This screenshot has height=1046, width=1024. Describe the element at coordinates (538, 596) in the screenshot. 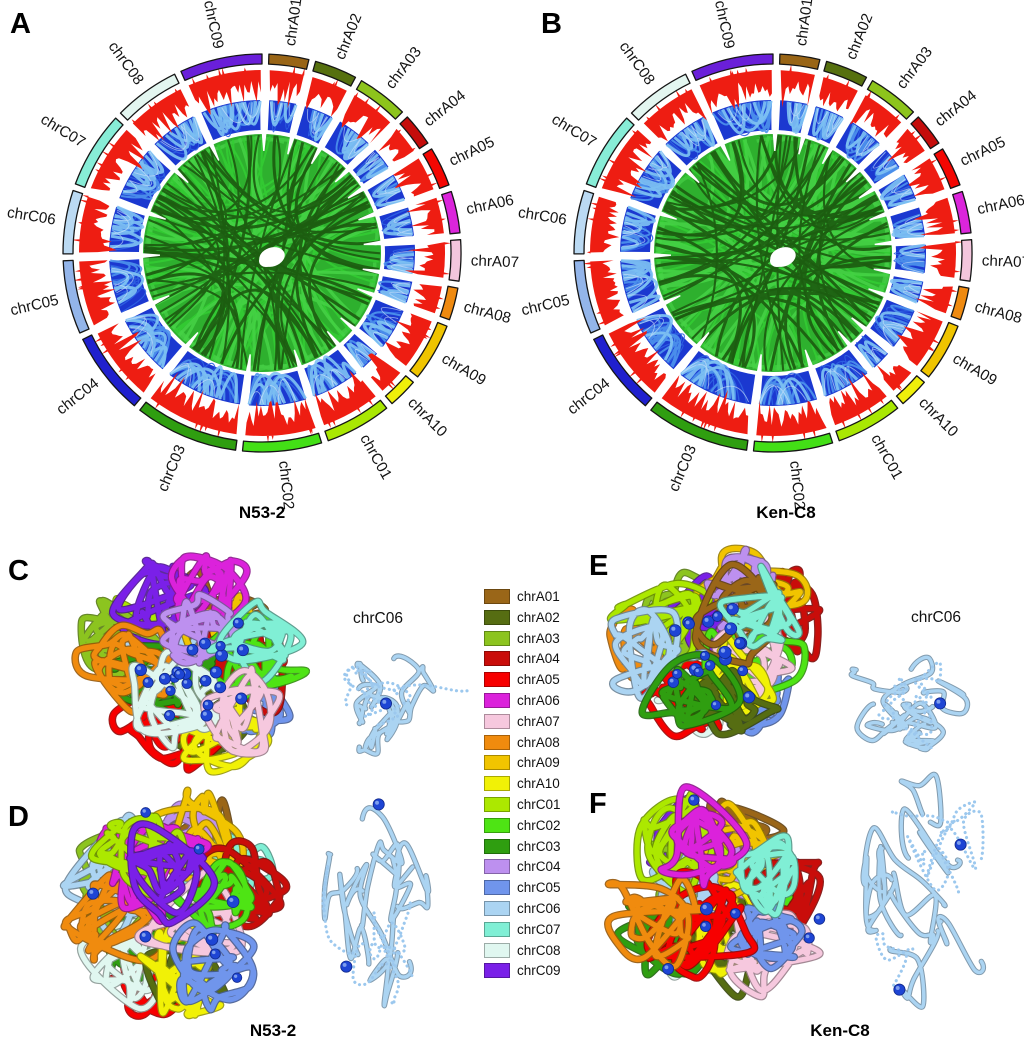

I see `legend-label: chrA01` at that location.